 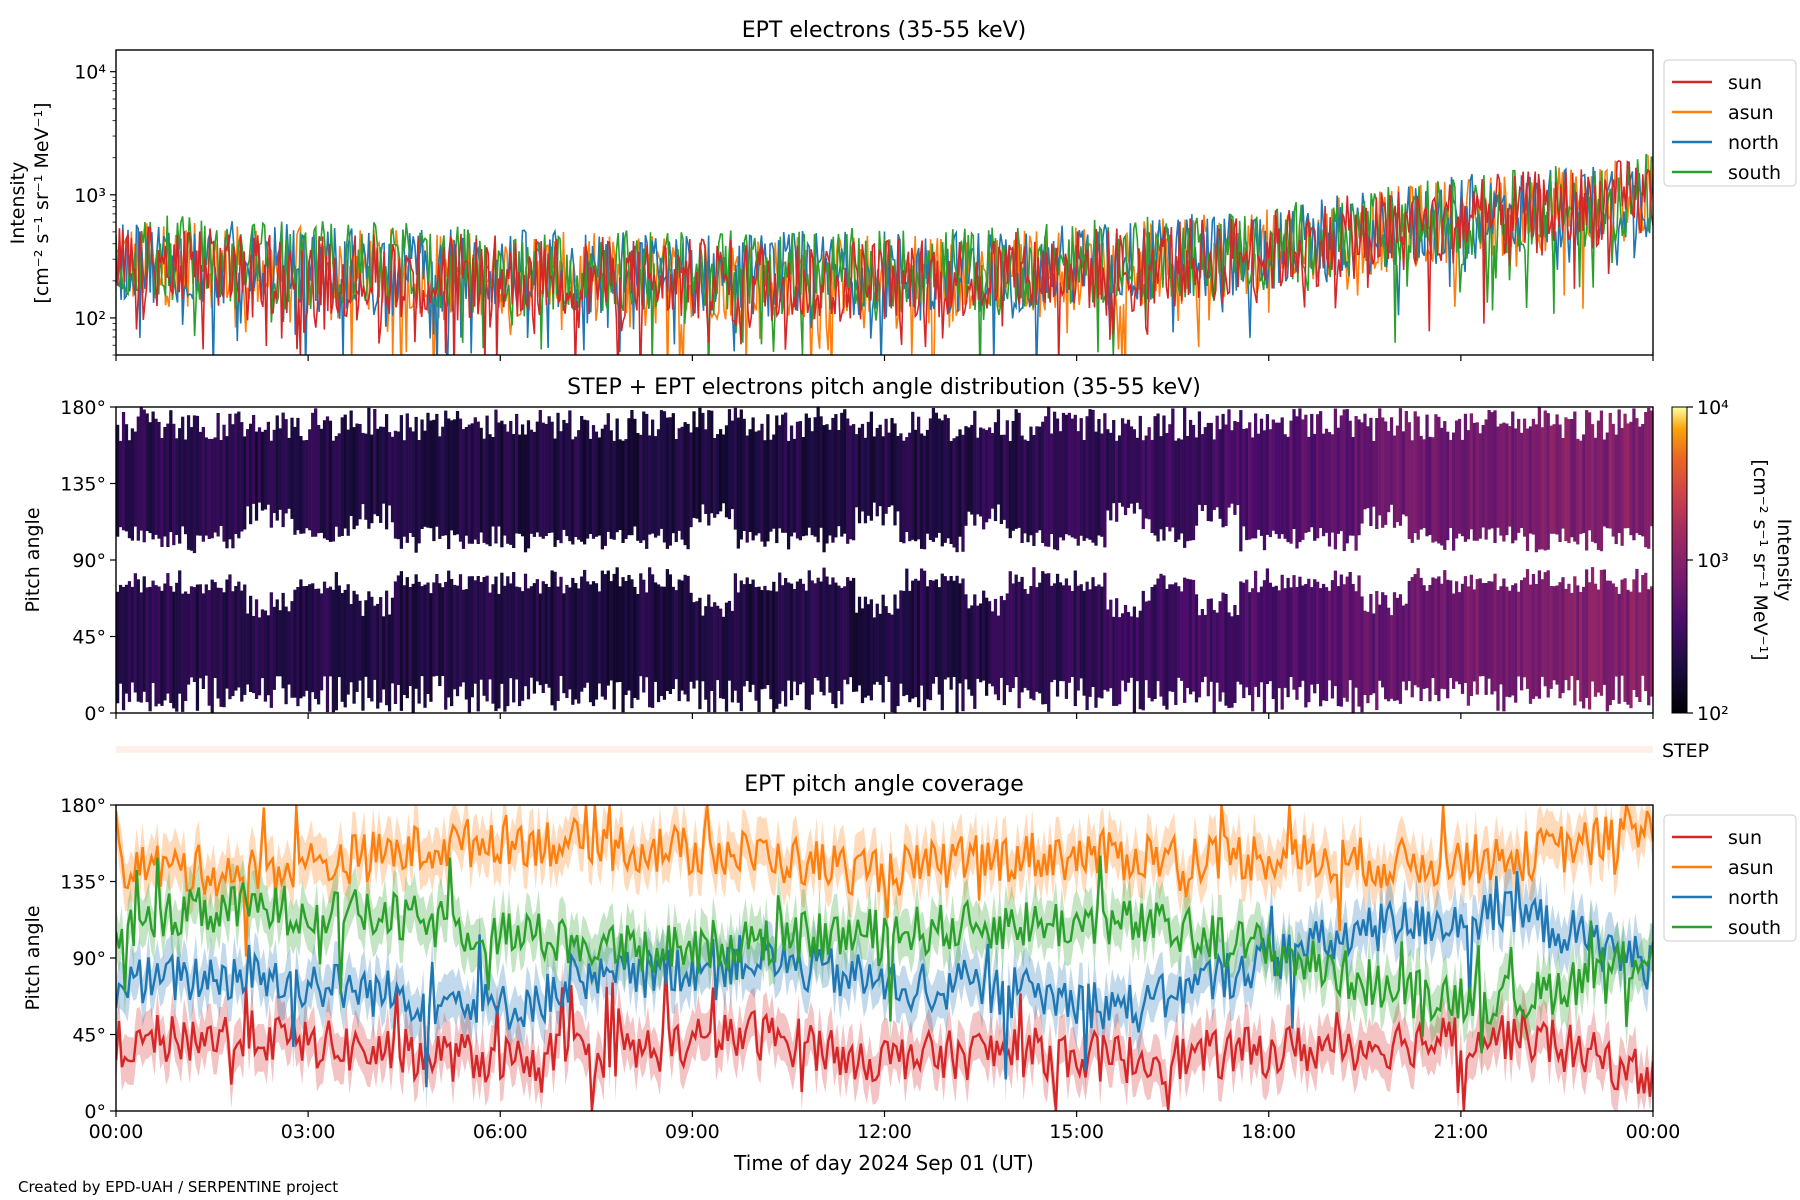 I want to click on xtick-label: 21:00, so click(x=1460, y=1132).